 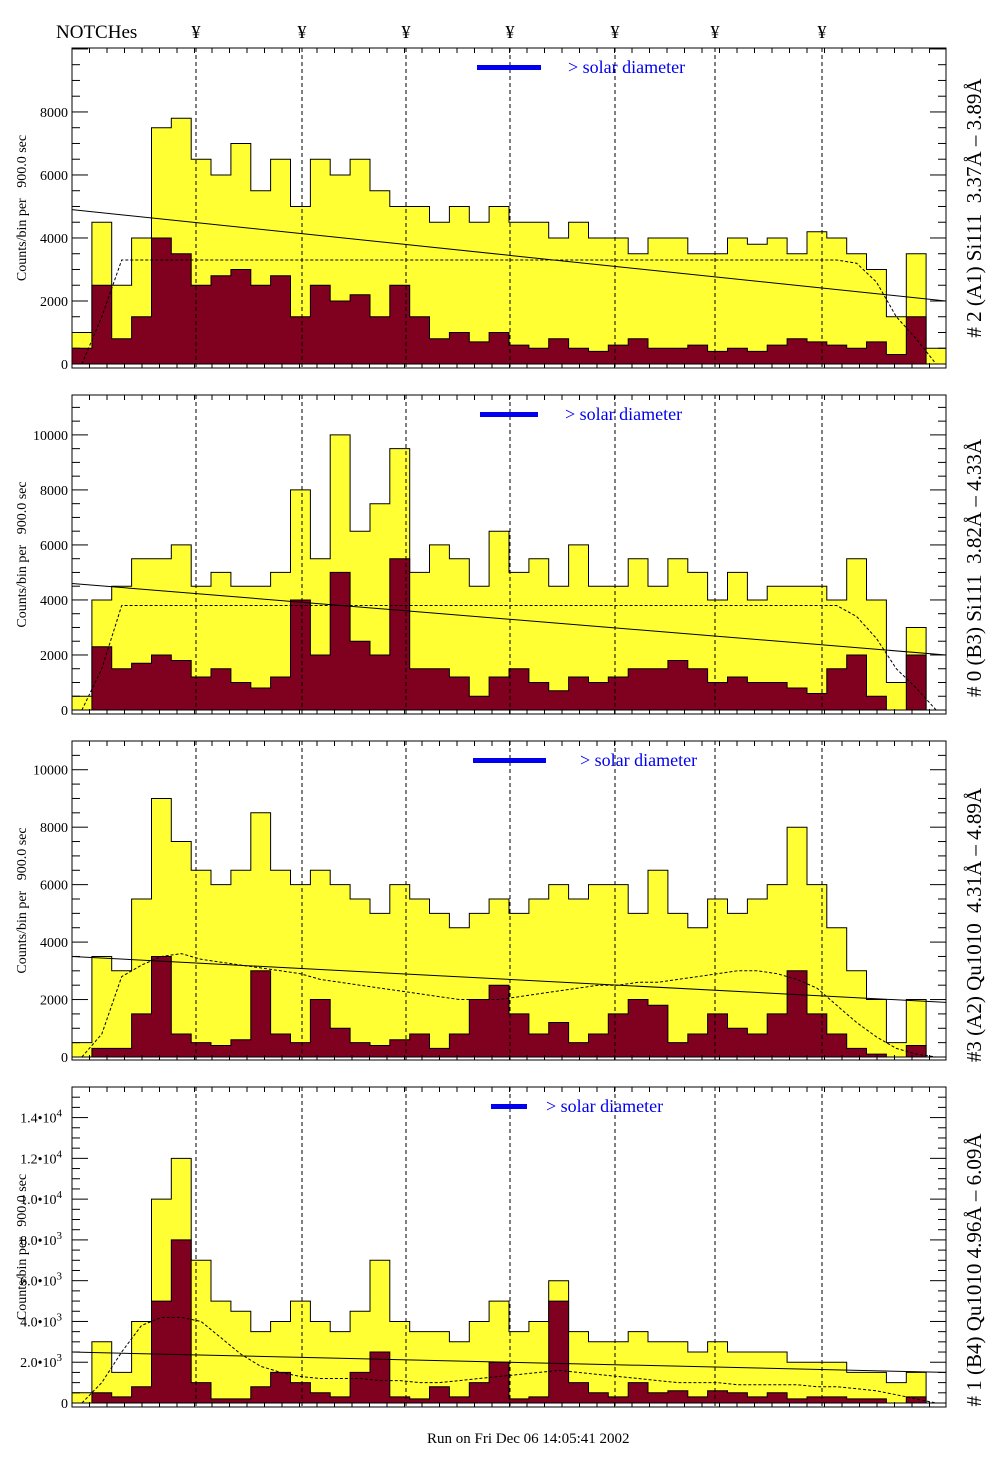 I want to click on y-tick-label: 6.0•103, so click(x=41, y=1280).